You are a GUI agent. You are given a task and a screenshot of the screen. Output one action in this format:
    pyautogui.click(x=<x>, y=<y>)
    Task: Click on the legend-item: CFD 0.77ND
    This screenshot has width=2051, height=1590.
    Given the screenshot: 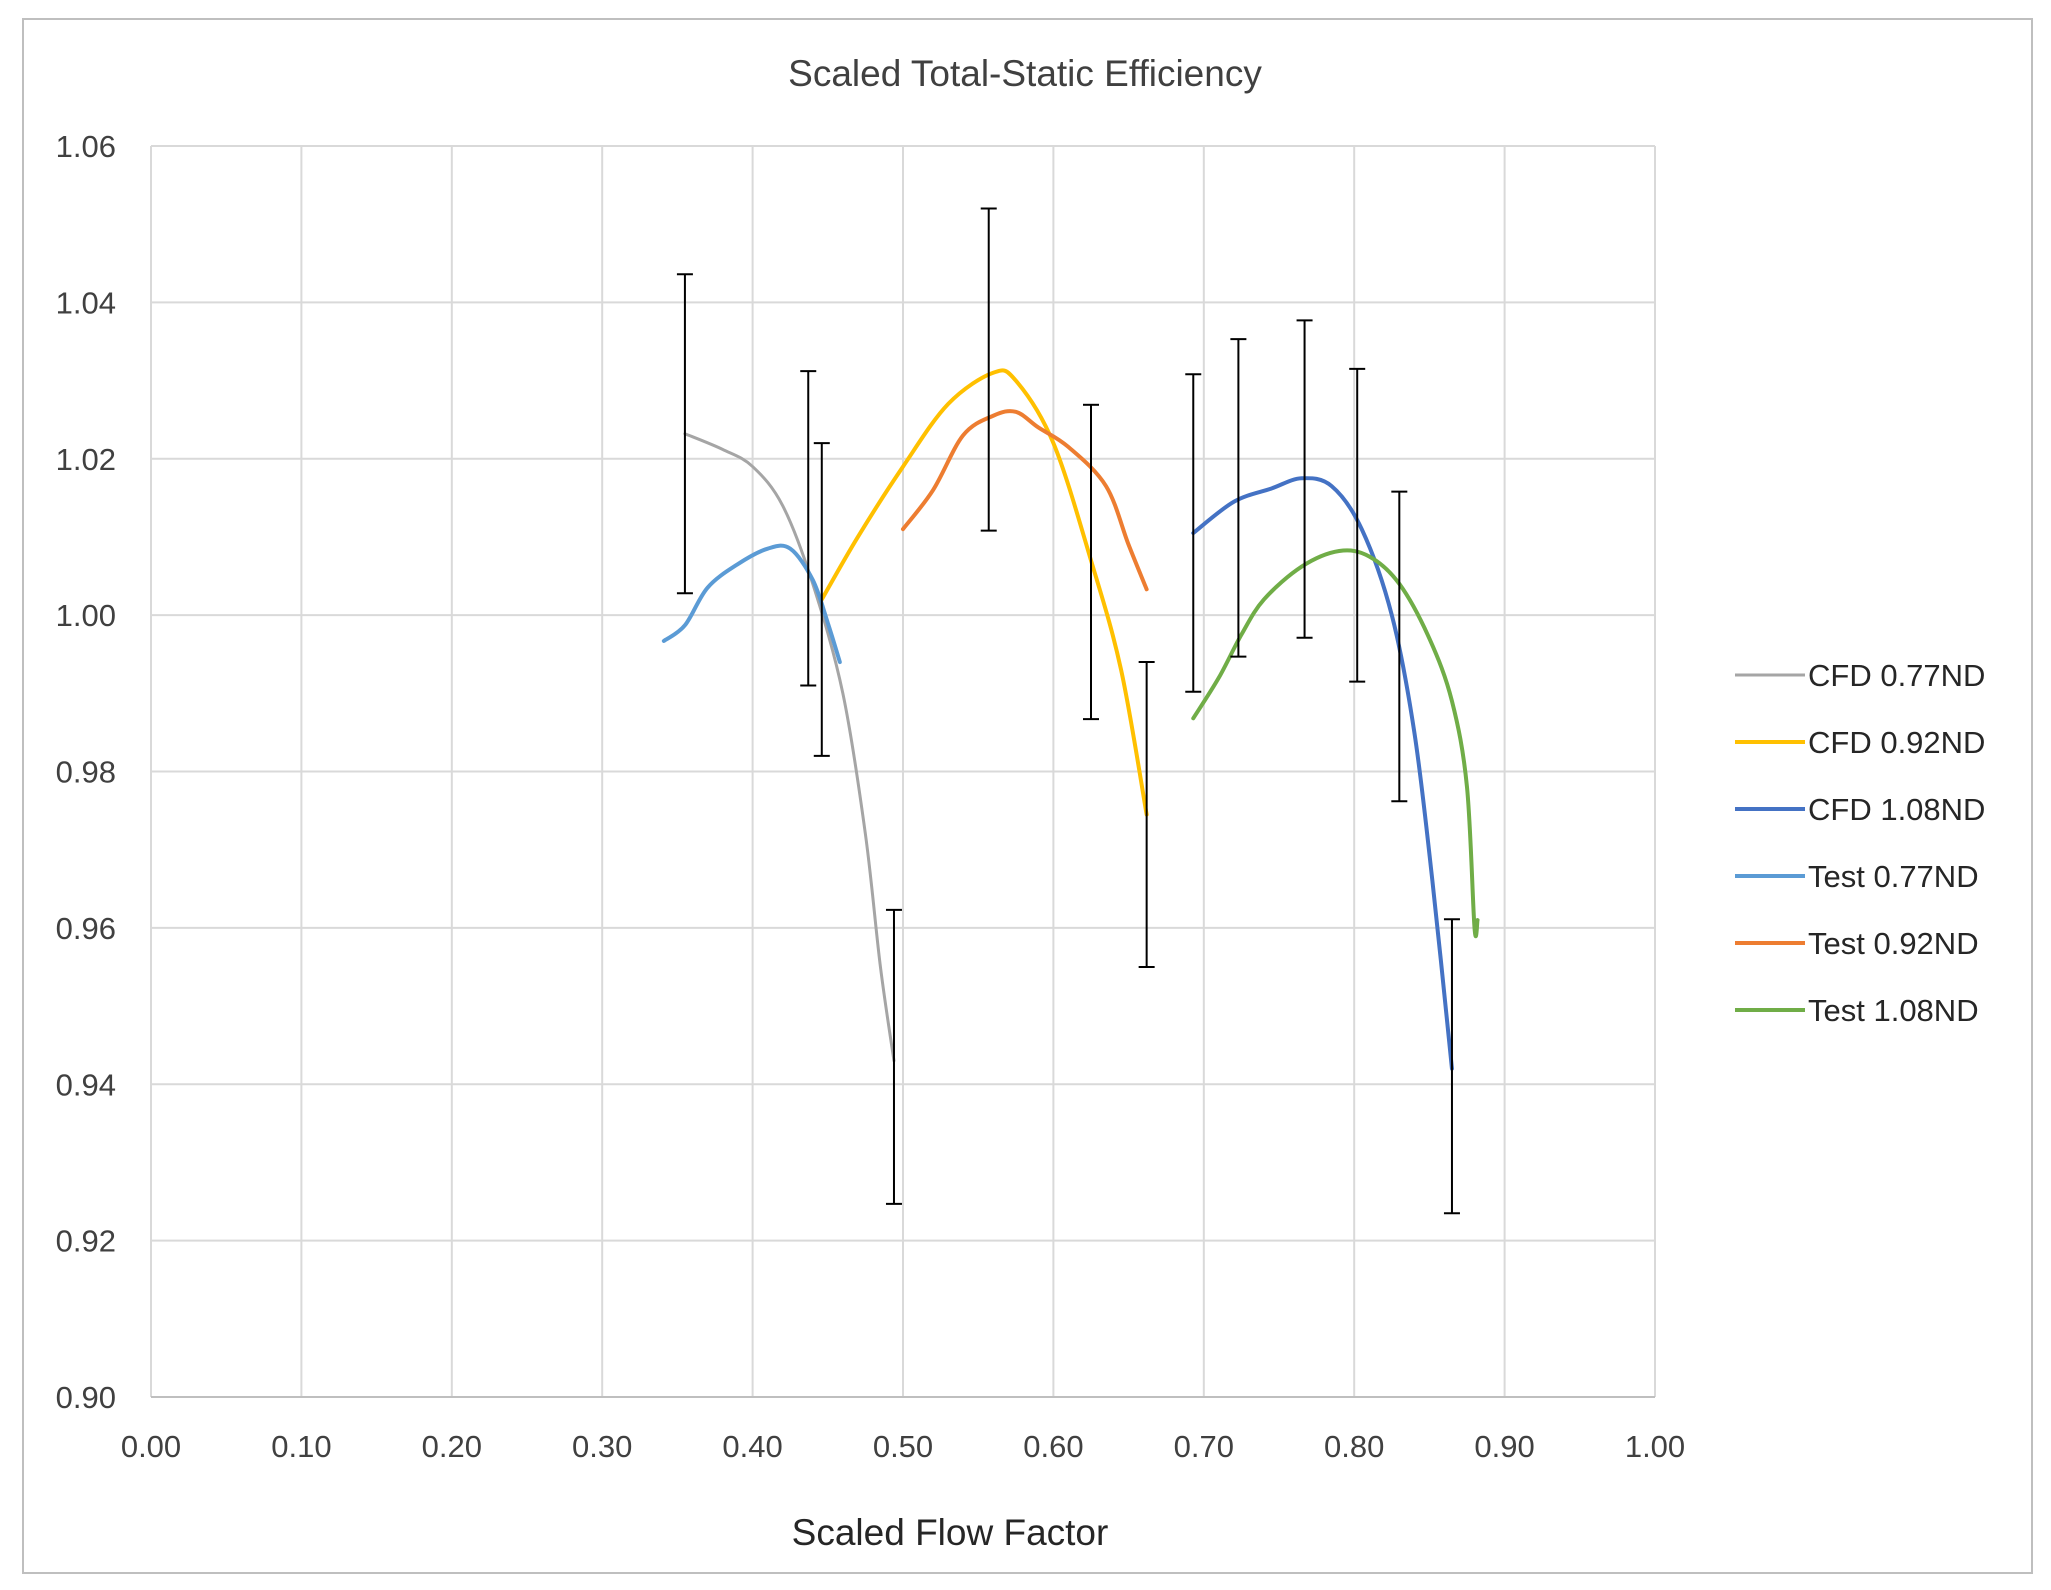 What is the action you would take?
    pyautogui.click(x=1860, y=675)
    